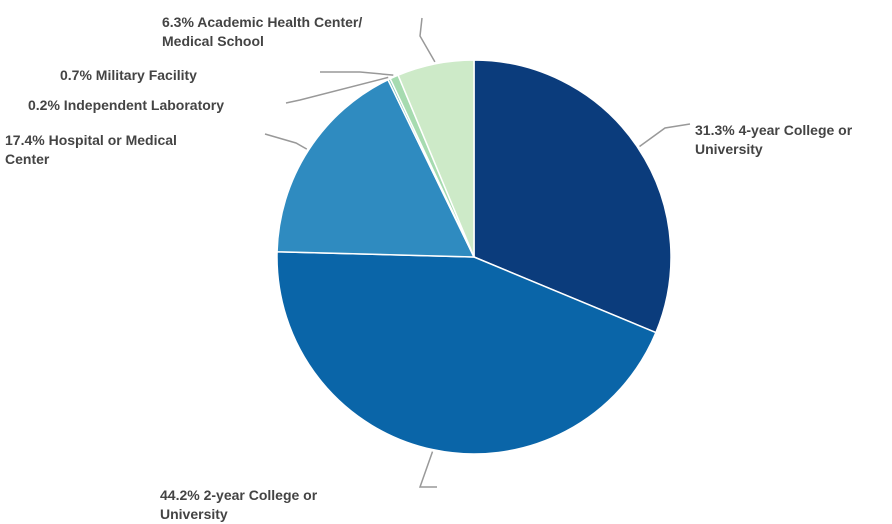 This screenshot has width=892, height=524. What do you see at coordinates (665, 135) in the screenshot?
I see `leader-line-4-year-college` at bounding box center [665, 135].